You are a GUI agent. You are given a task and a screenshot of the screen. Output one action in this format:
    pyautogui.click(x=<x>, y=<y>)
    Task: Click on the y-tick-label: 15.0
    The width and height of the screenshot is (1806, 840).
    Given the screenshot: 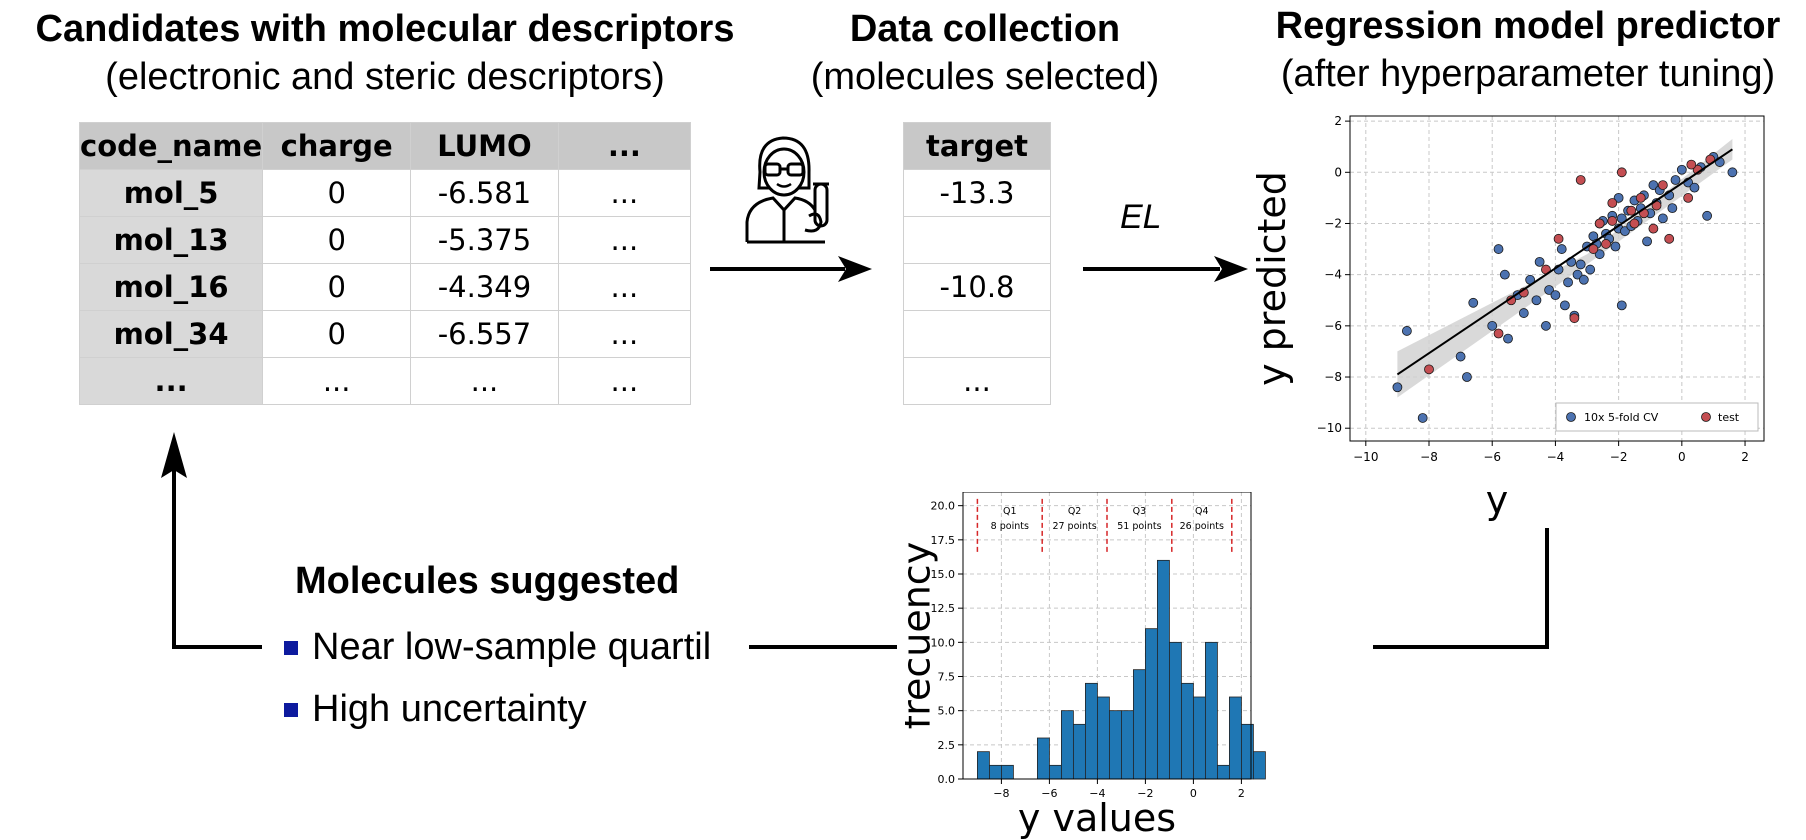 What is the action you would take?
    pyautogui.click(x=943, y=574)
    